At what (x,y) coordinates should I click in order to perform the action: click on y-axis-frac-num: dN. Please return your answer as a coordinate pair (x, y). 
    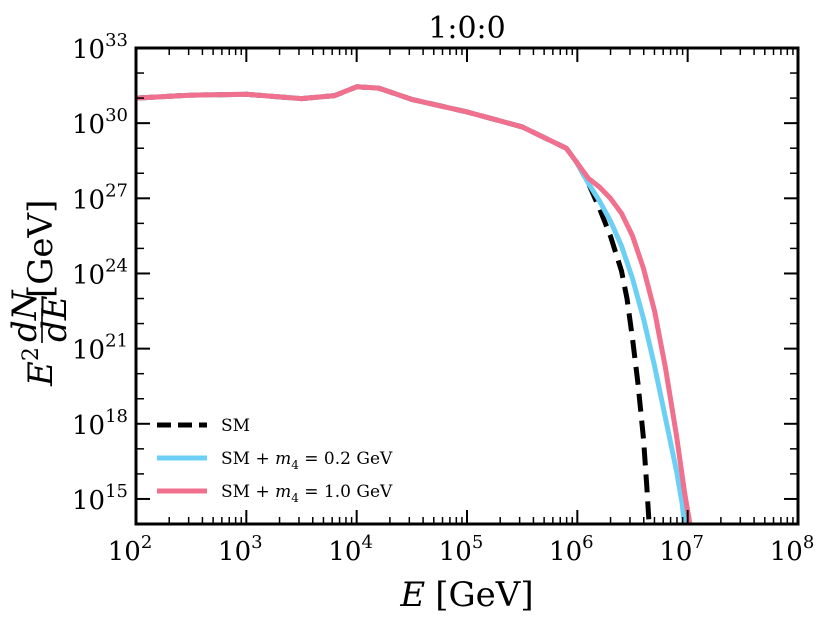
    Looking at the image, I should click on (25, 315).